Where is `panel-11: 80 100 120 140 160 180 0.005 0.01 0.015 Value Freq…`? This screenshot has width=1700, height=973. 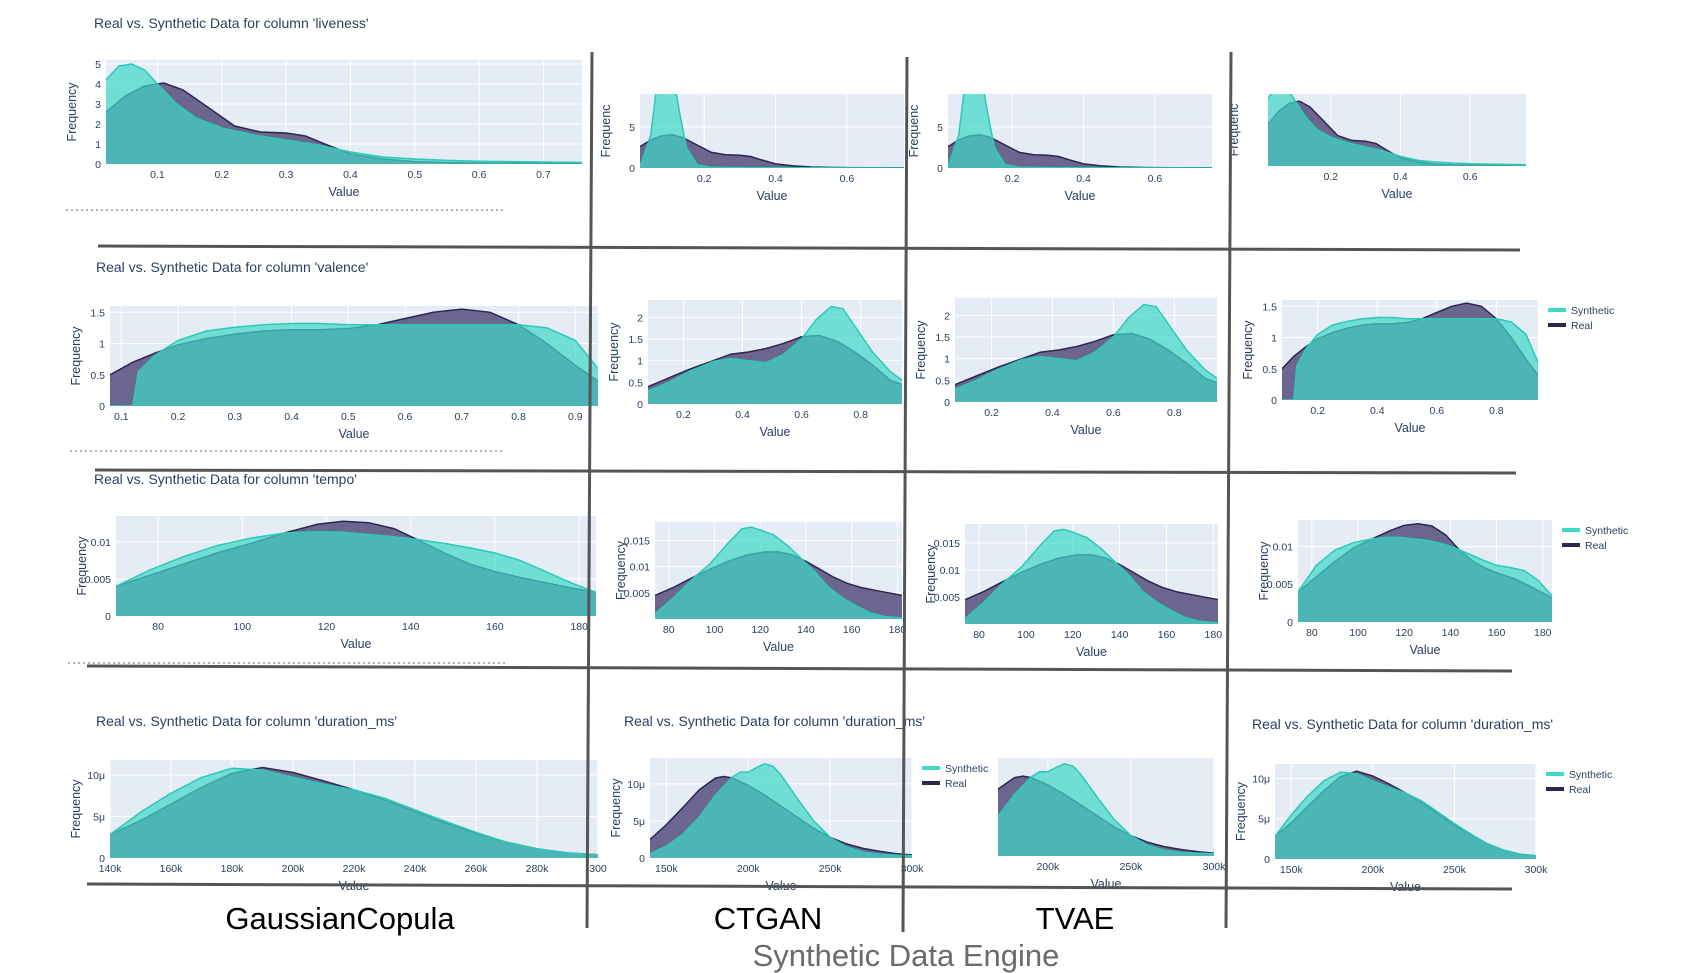
panel-11: 80 100 120 140 160 180 0.005 0.01 0.015 Value Freq… is located at coordinates (1073, 591).